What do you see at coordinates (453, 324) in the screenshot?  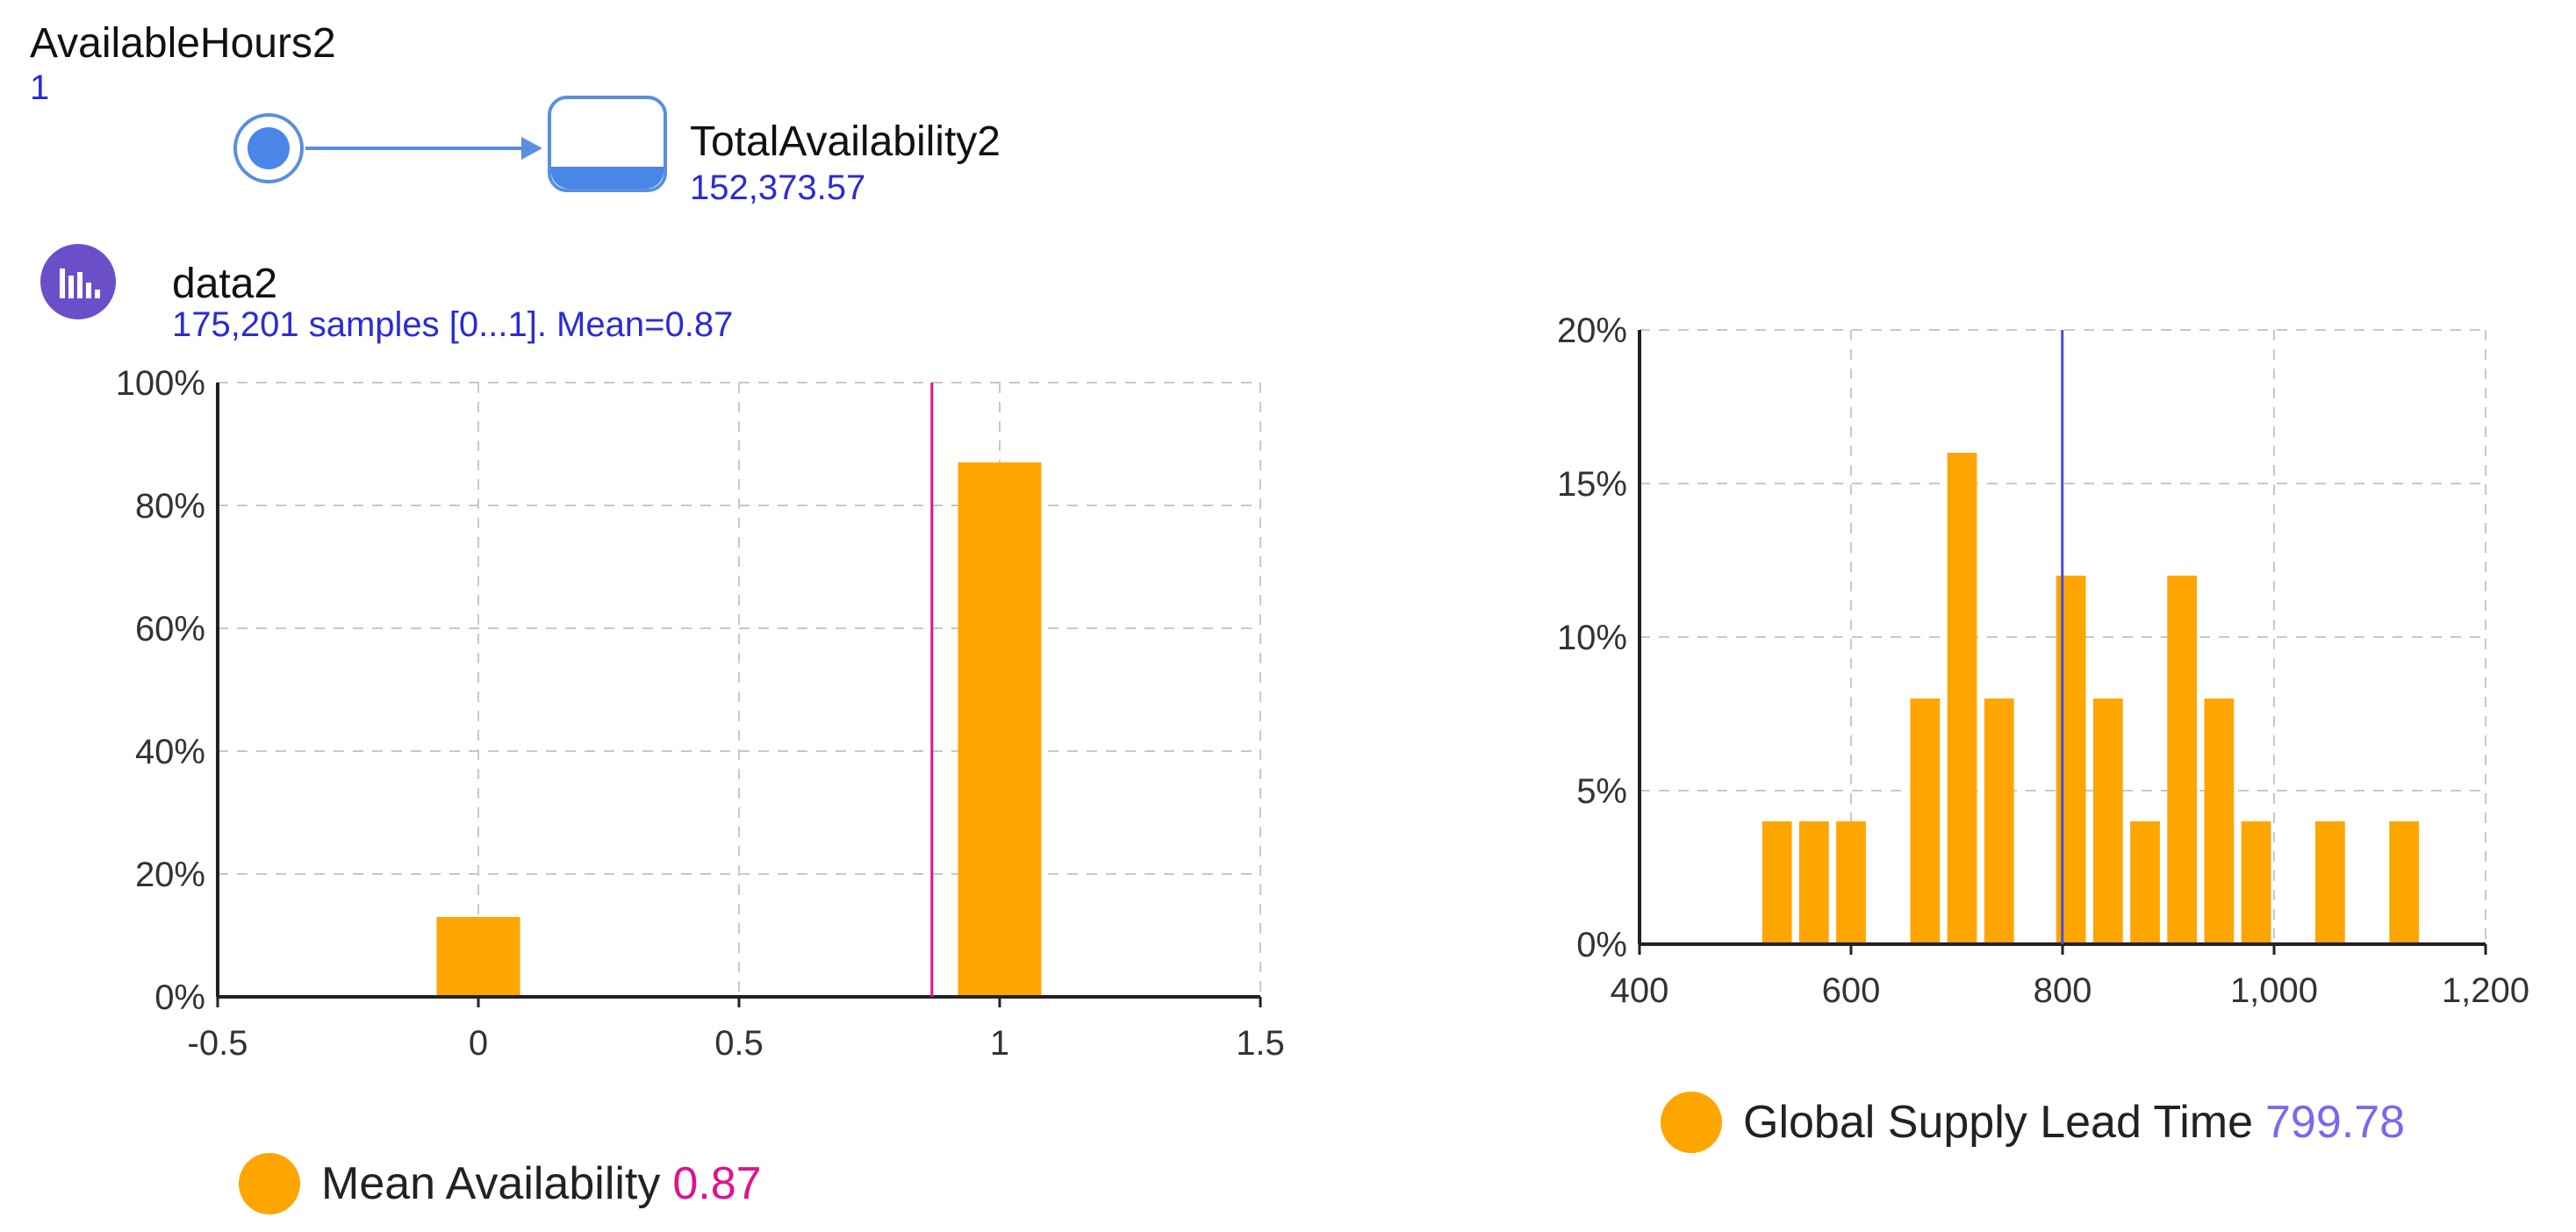 I see `dataset-summary: 175,201 samples [0...1]. Mean=0.87` at bounding box center [453, 324].